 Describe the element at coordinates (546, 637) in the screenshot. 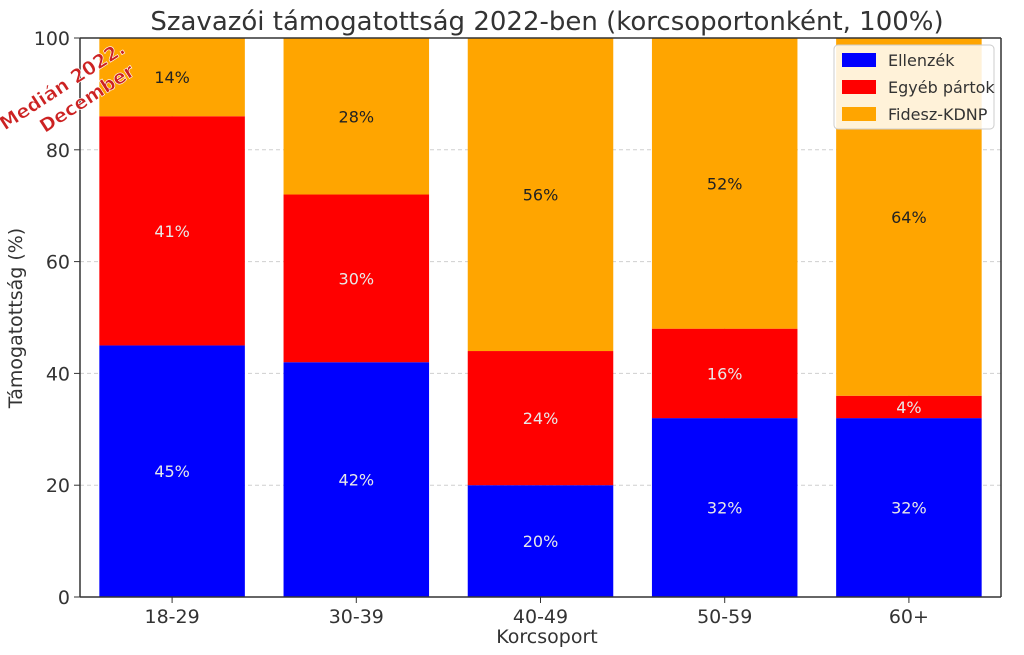

I see `x-axis-label: Korcsoport` at that location.